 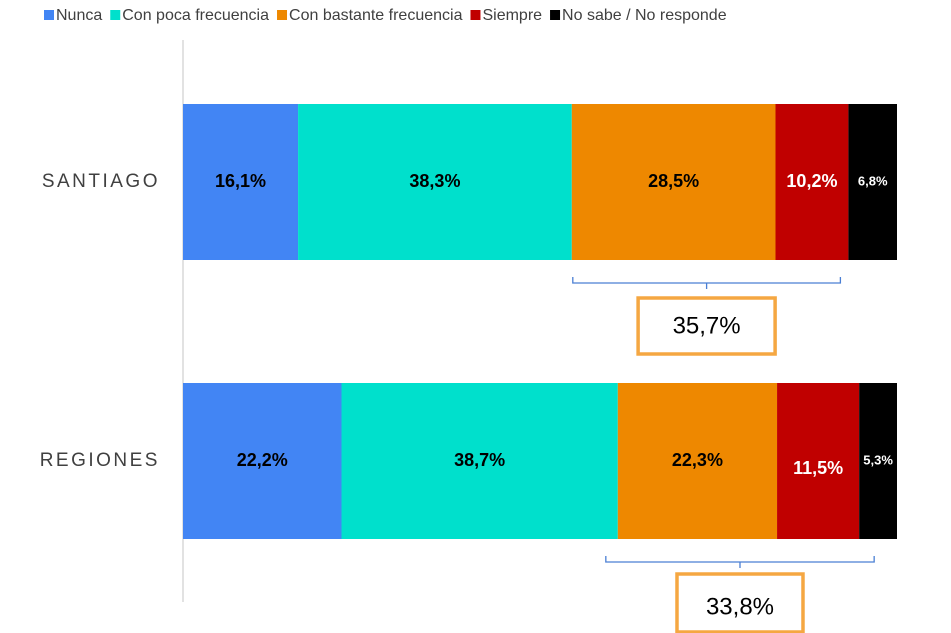 I want to click on category-label: SANTIAGO, so click(x=101, y=181).